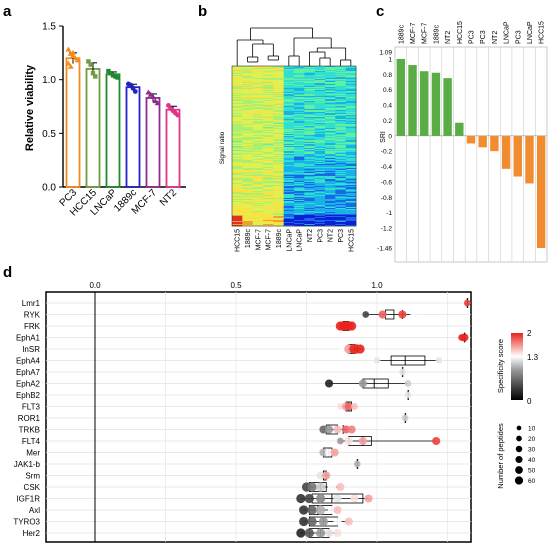  I want to click on heatmap-column-label: NT2, so click(331, 235).